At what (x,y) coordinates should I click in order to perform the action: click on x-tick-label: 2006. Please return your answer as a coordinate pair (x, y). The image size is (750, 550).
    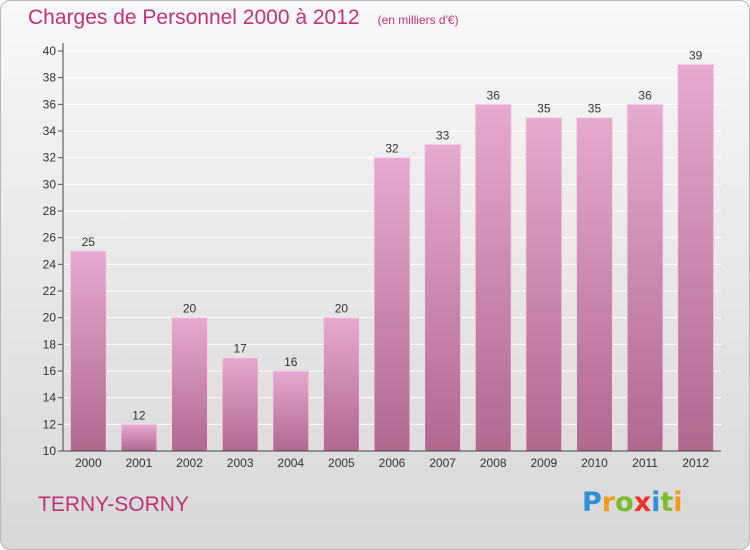
    Looking at the image, I should click on (392, 463).